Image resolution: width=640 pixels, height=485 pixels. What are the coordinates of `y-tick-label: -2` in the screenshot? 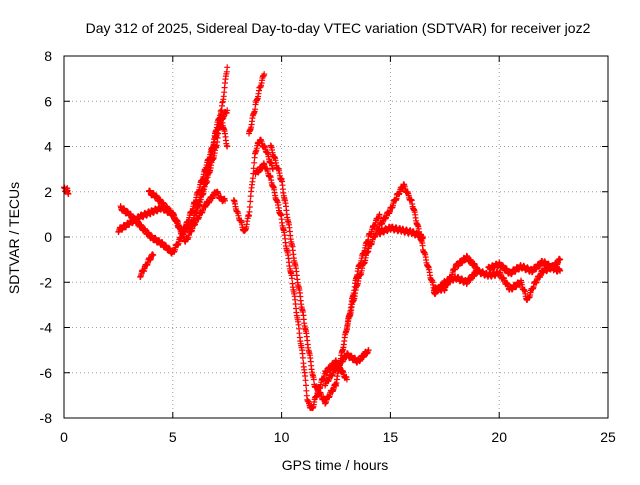 It's located at (46, 282).